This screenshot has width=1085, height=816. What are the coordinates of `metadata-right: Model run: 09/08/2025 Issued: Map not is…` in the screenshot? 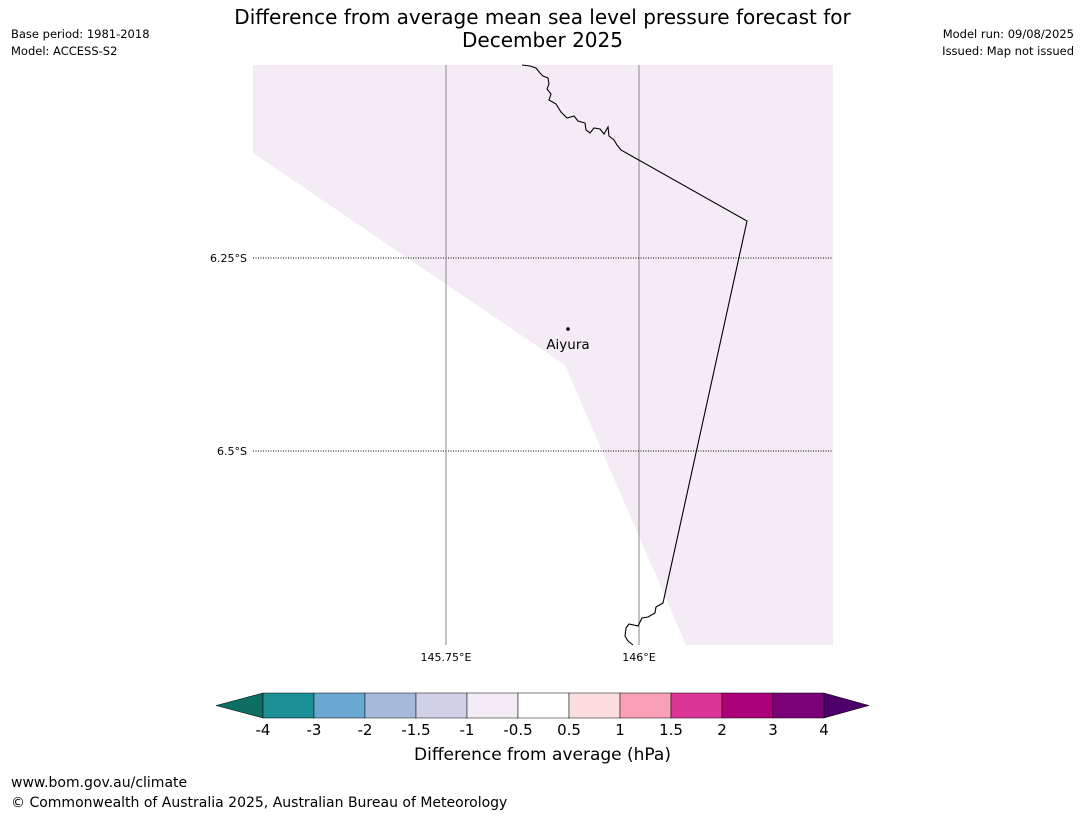 It's located at (1008, 43).